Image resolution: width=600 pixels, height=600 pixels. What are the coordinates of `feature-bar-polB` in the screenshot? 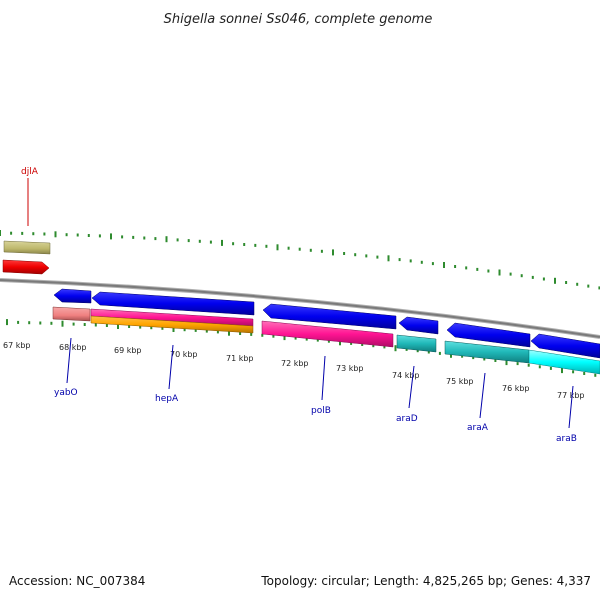 It's located at (327, 334).